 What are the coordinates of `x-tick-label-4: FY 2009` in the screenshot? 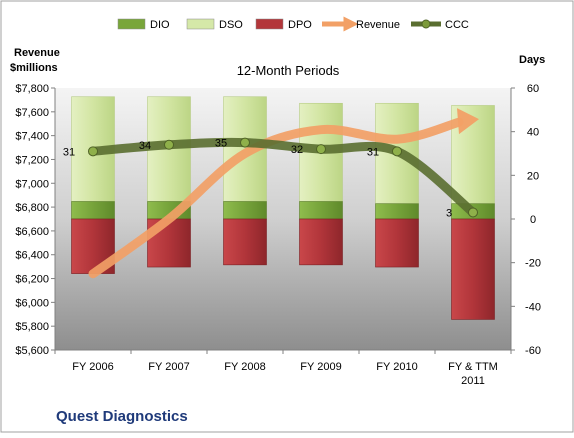 It's located at (320, 367).